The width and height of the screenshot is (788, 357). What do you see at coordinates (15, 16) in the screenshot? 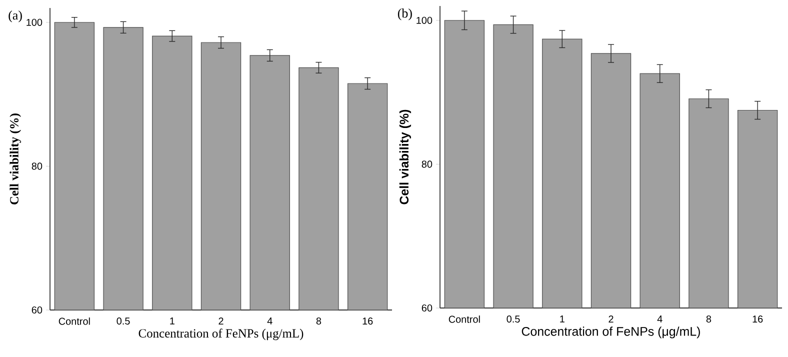
I see `chart-title: (a)` at bounding box center [15, 16].